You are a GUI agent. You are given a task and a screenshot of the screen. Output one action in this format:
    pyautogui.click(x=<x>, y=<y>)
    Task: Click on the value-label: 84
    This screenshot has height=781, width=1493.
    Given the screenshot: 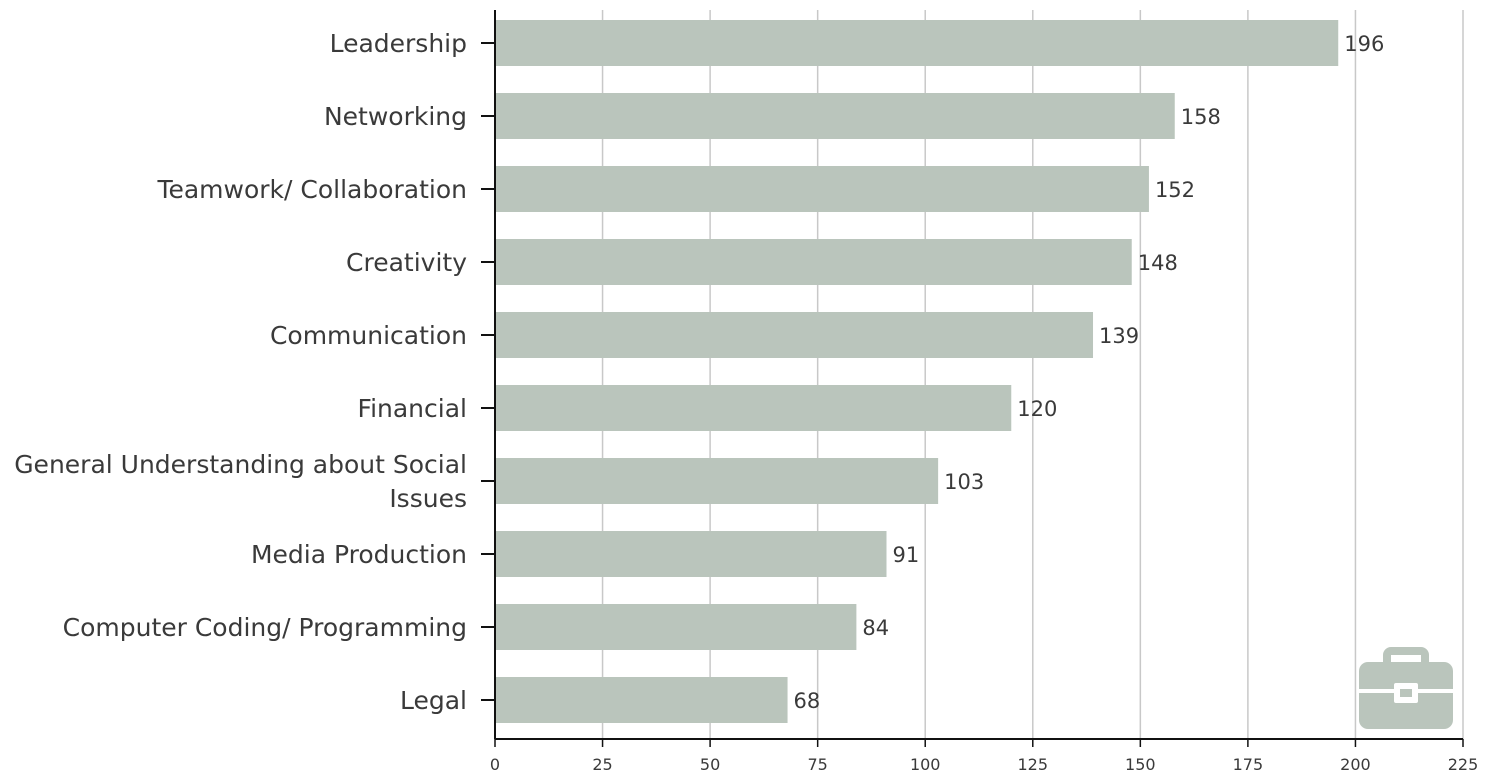 What is the action you would take?
    pyautogui.click(x=875, y=628)
    